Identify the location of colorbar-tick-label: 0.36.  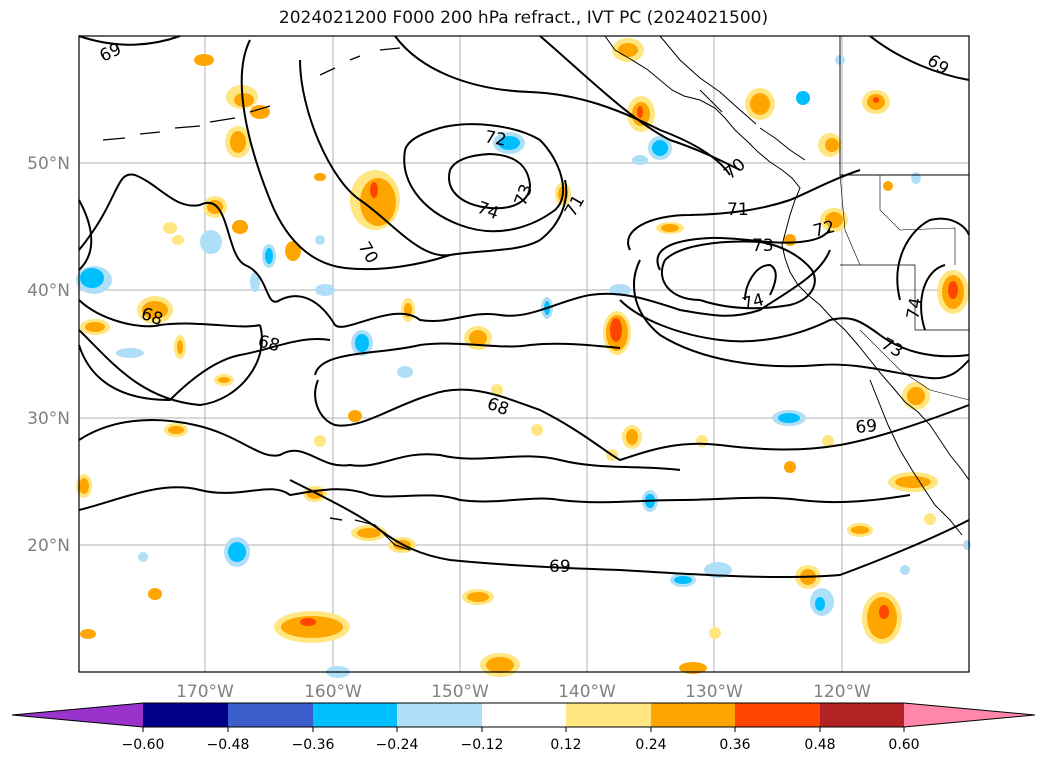
(734, 745).